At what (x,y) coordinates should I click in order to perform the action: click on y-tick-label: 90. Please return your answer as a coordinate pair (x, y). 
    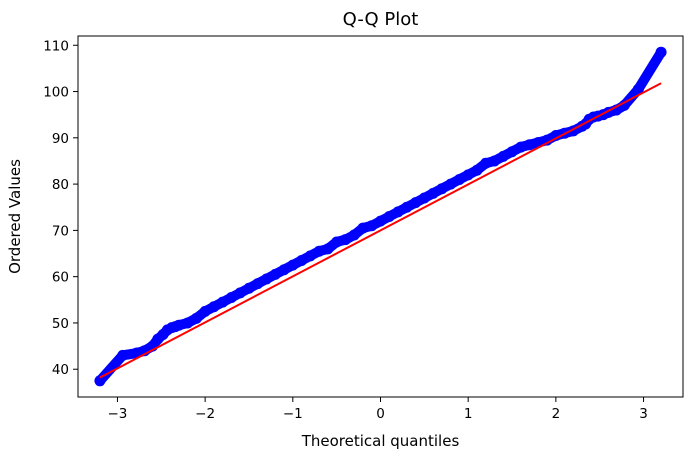
    Looking at the image, I should click on (60, 139).